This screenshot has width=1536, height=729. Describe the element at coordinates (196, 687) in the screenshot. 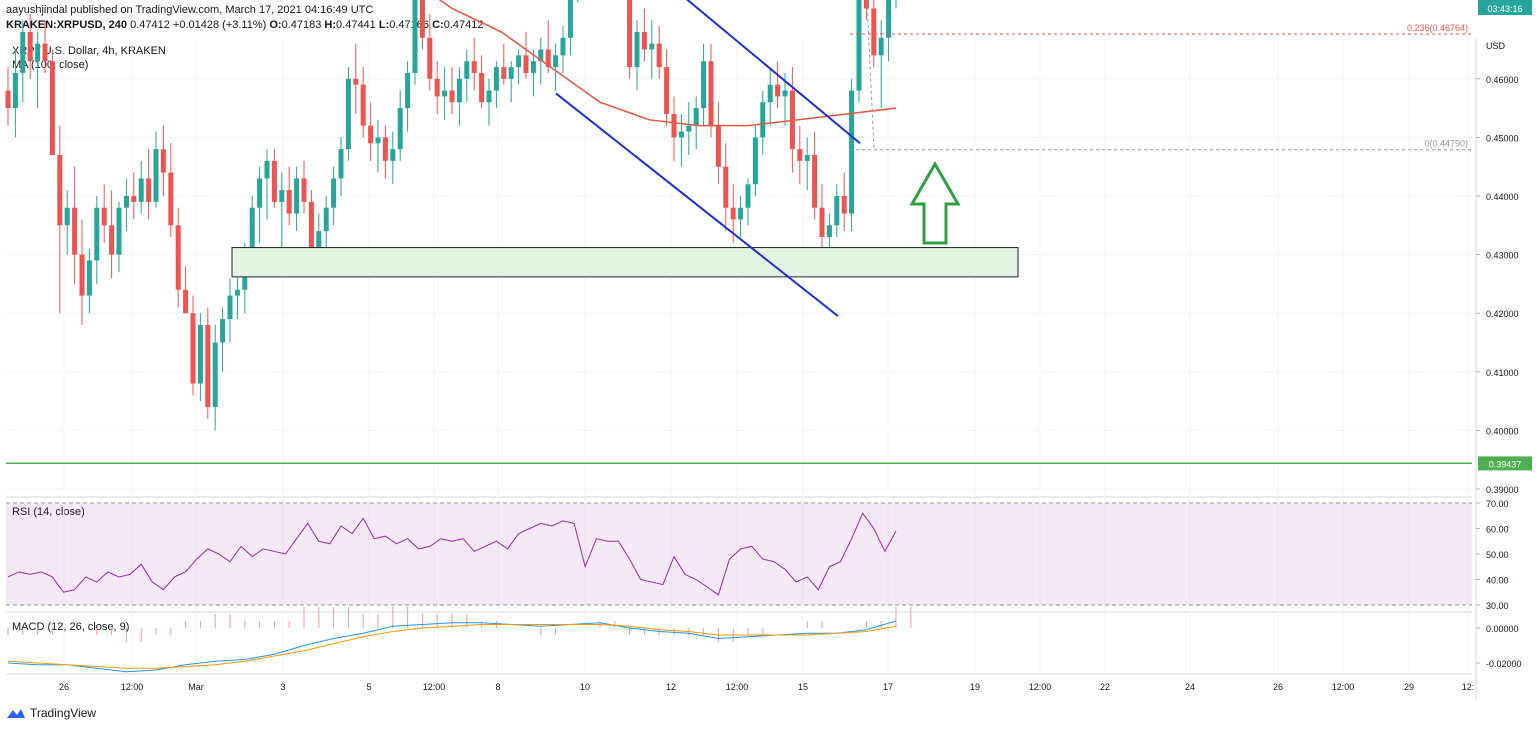

I see `time-tick-label: Mar` at that location.